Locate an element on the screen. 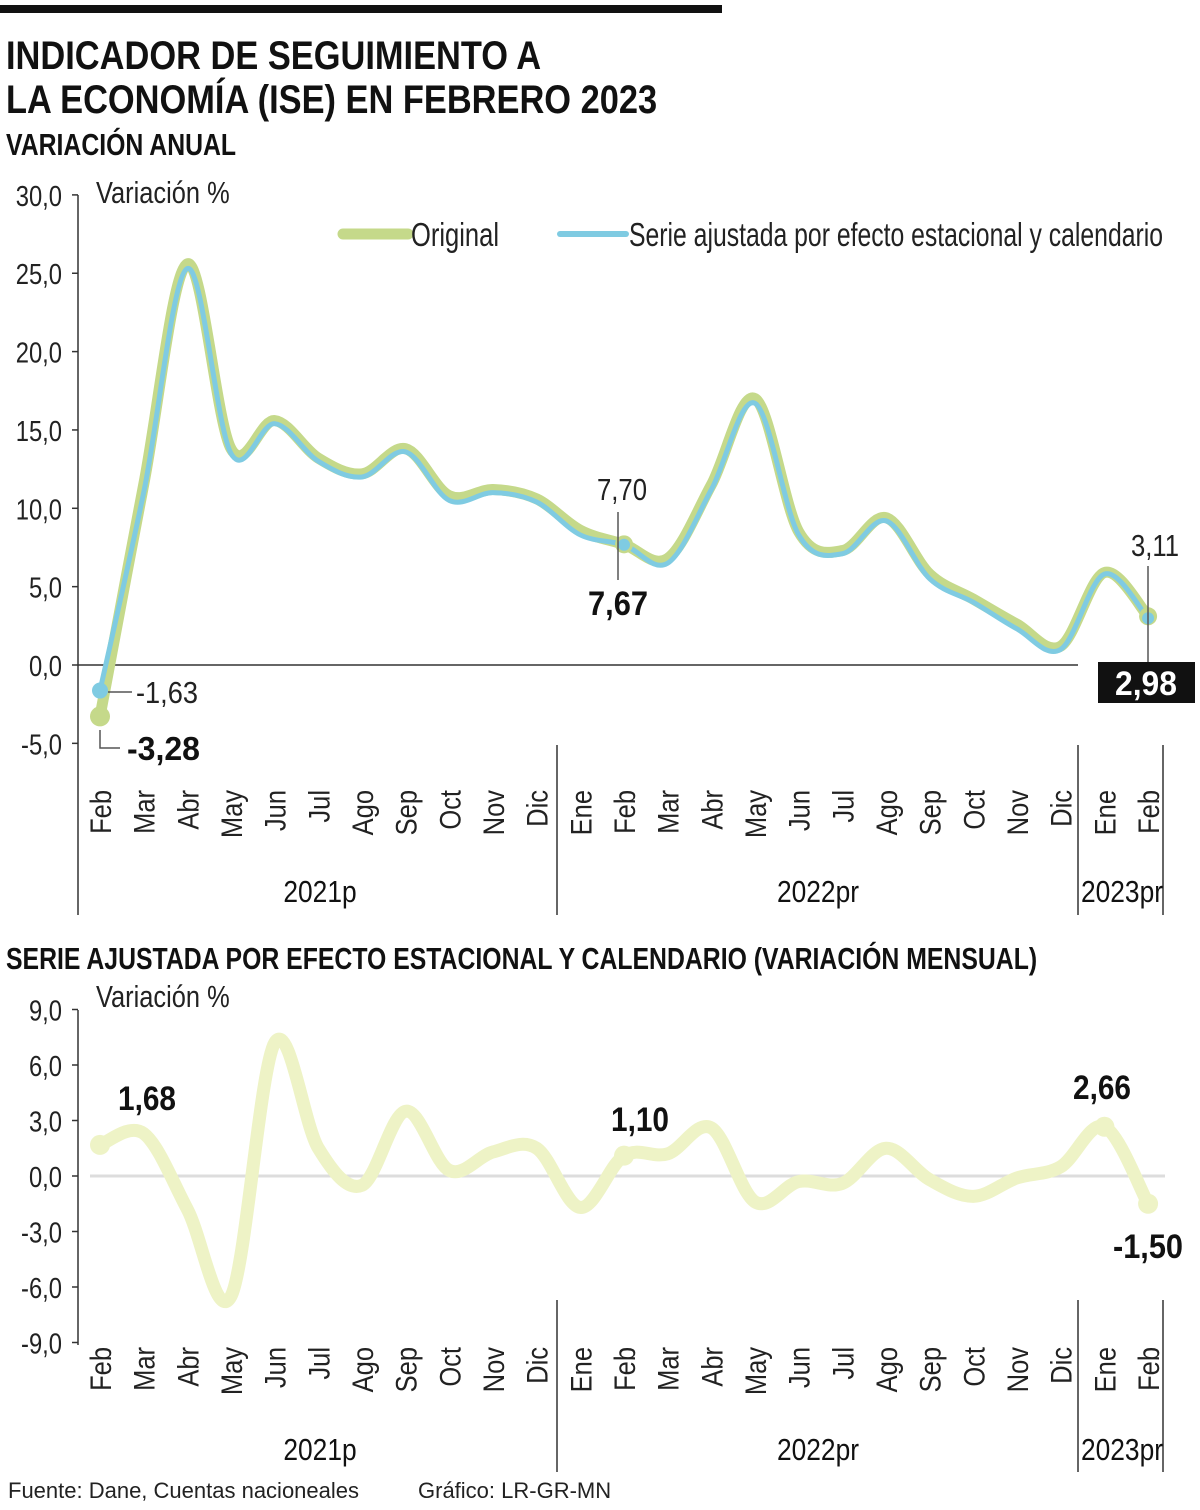 This screenshot has width=1200, height=1510. y-tick-label: -9,0 is located at coordinates (41, 1343).